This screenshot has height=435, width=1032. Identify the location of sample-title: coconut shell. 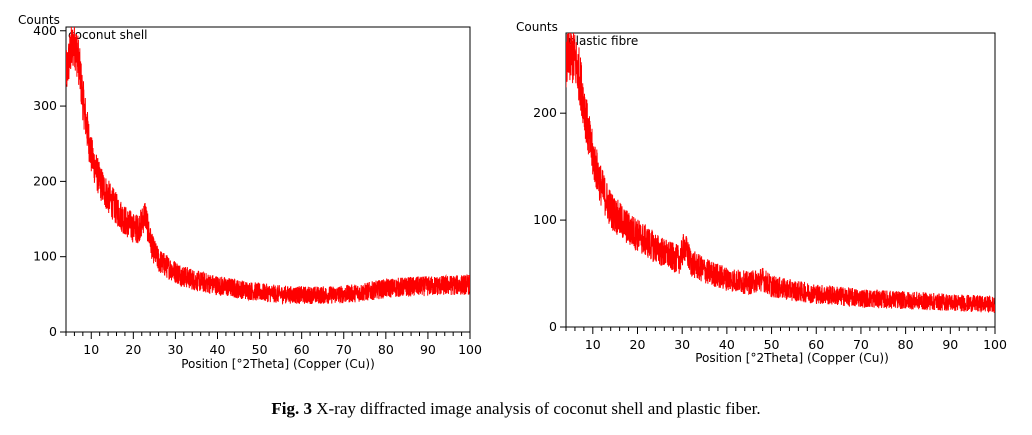
(108, 35).